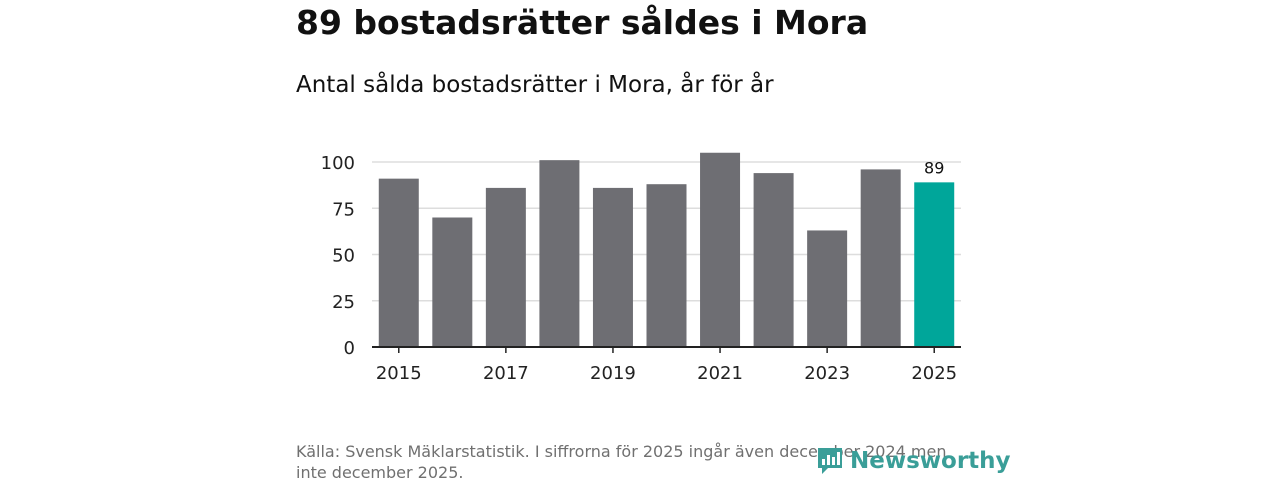 The image size is (1280, 483). I want to click on y-tick-label: 100, so click(338, 163).